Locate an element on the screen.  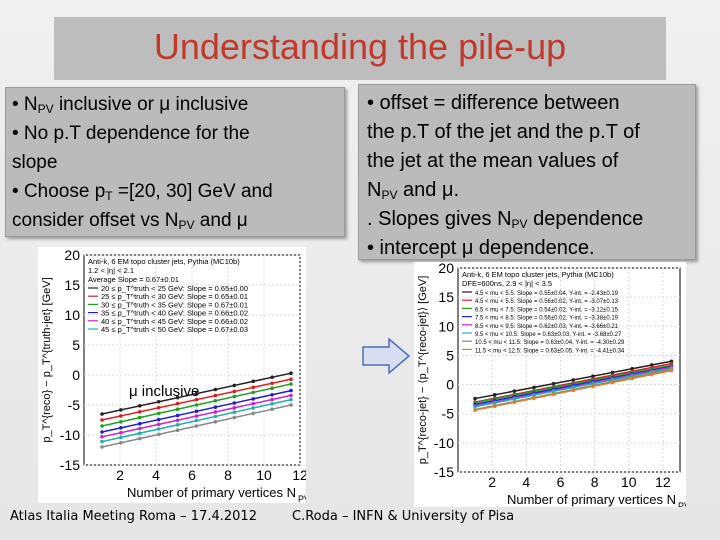
y-tick-label: 20 is located at coordinates (72, 255).